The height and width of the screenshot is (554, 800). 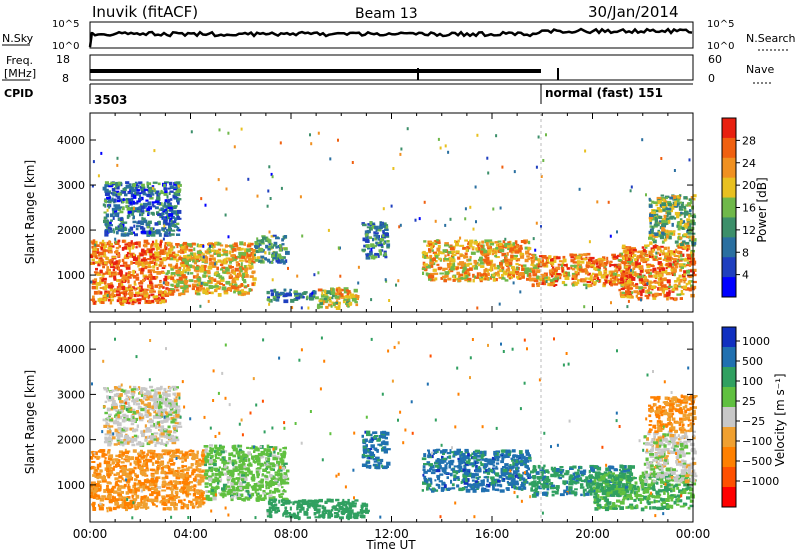 What do you see at coordinates (771, 38) in the screenshot?
I see `nsearch-label: N.Search` at bounding box center [771, 38].